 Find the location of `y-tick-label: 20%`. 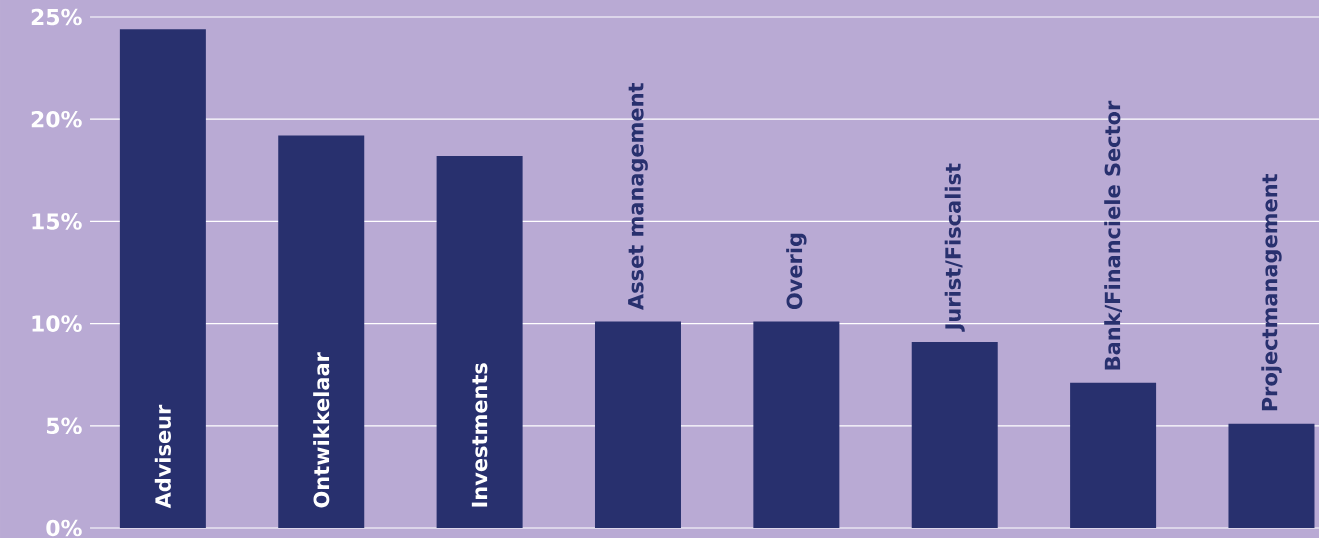

y-tick-label: 20% is located at coordinates (56, 119).